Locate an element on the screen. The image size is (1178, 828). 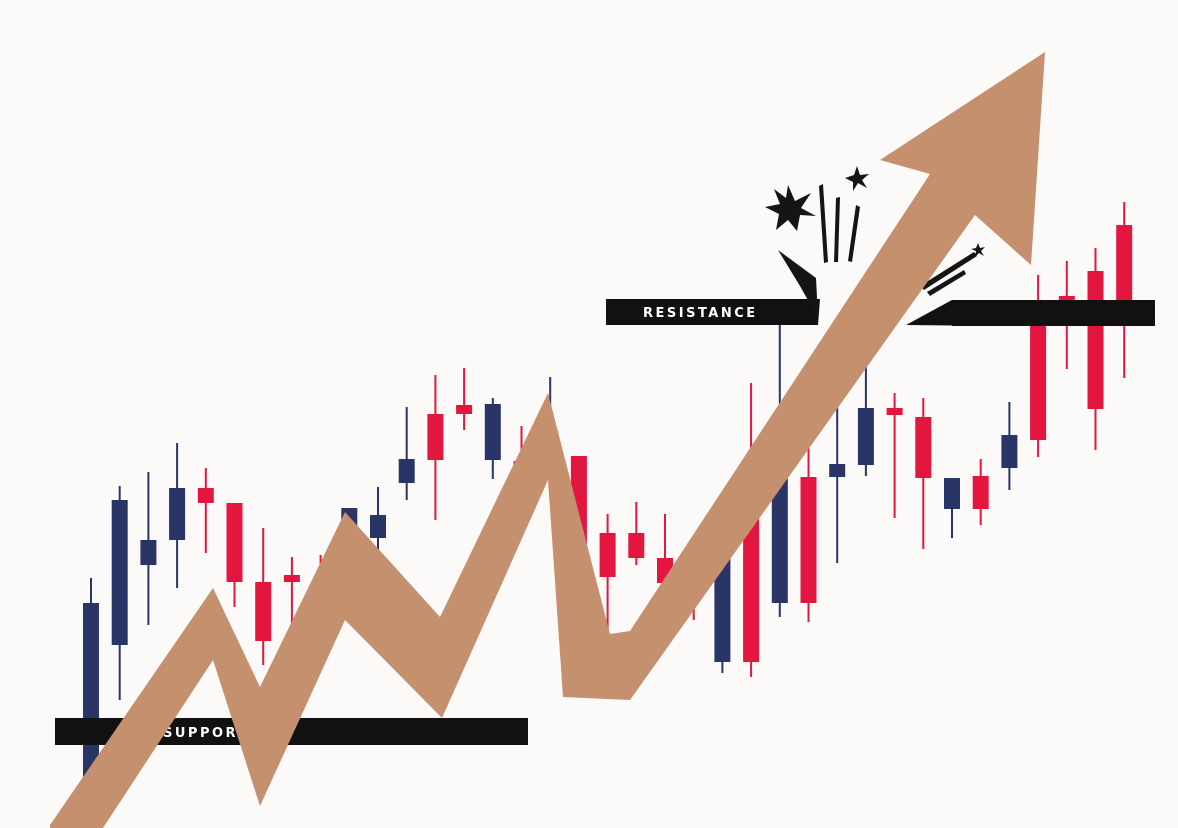
breakout-burst is located at coordinates (875, 242).